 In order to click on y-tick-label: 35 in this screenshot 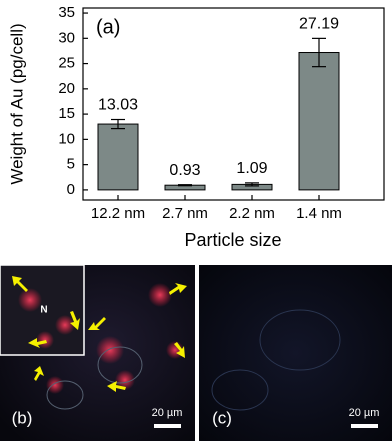, I will do `click(66, 12)`.